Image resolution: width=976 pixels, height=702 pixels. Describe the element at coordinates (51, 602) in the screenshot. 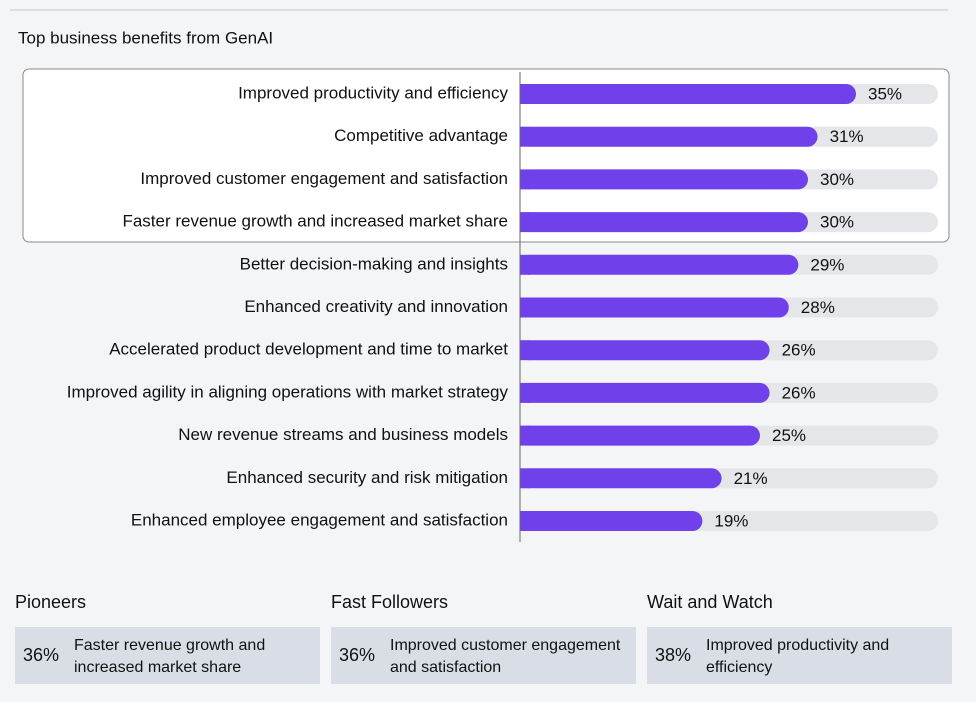

I see `segment-name: Pioneers` at that location.